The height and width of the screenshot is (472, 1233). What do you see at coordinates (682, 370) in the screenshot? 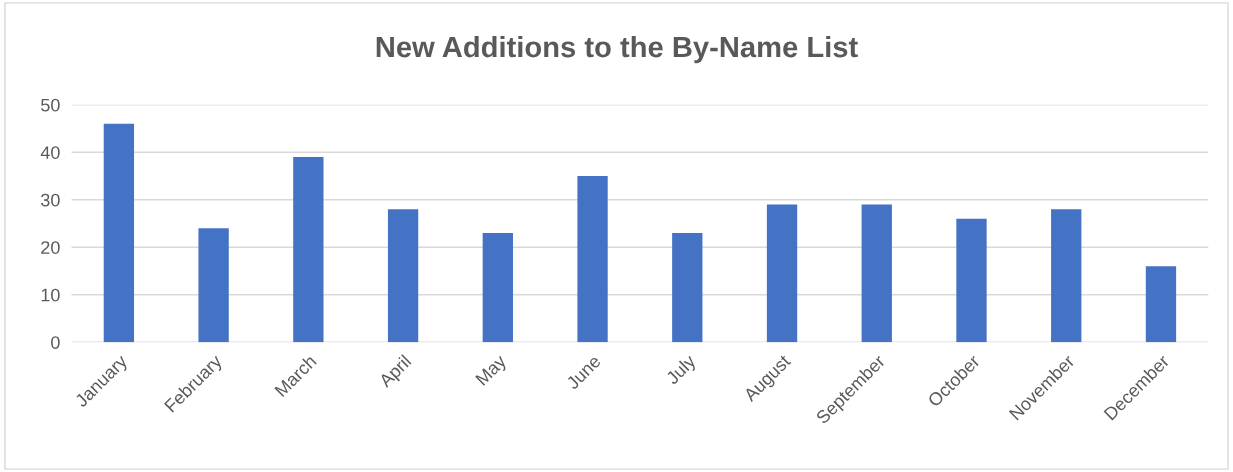
I see `x-tick-label: July` at bounding box center [682, 370].